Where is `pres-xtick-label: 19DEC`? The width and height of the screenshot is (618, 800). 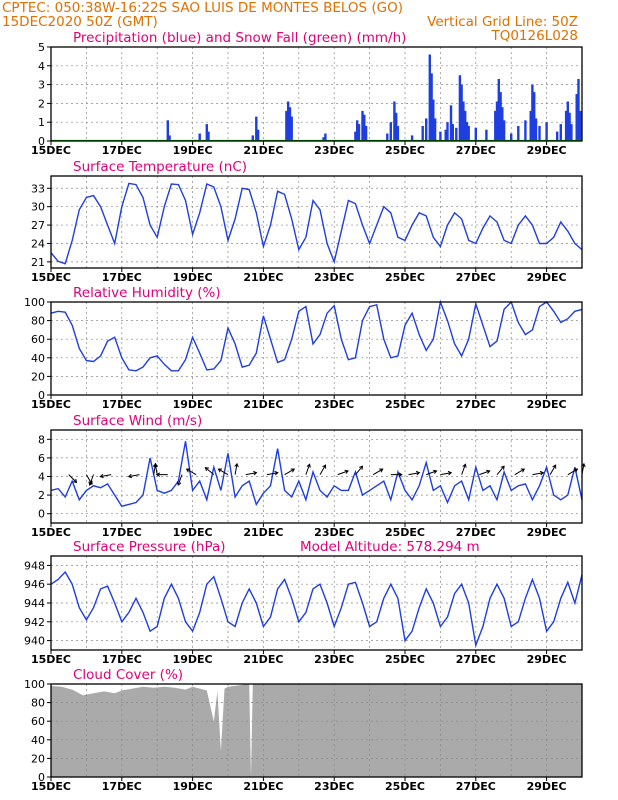 pres-xtick-label: 19DEC is located at coordinates (193, 659).